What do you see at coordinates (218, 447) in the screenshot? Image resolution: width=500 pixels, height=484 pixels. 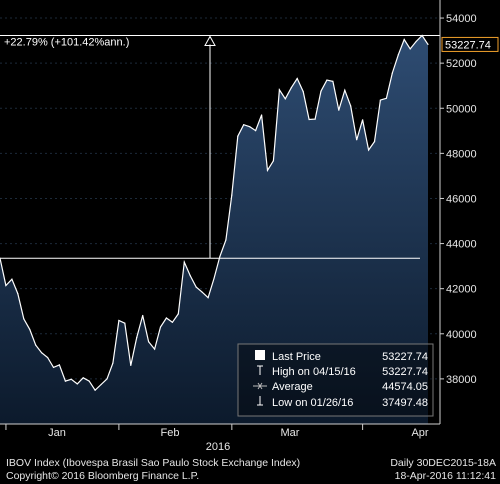 I see `x-year-label: 2016` at bounding box center [218, 447].